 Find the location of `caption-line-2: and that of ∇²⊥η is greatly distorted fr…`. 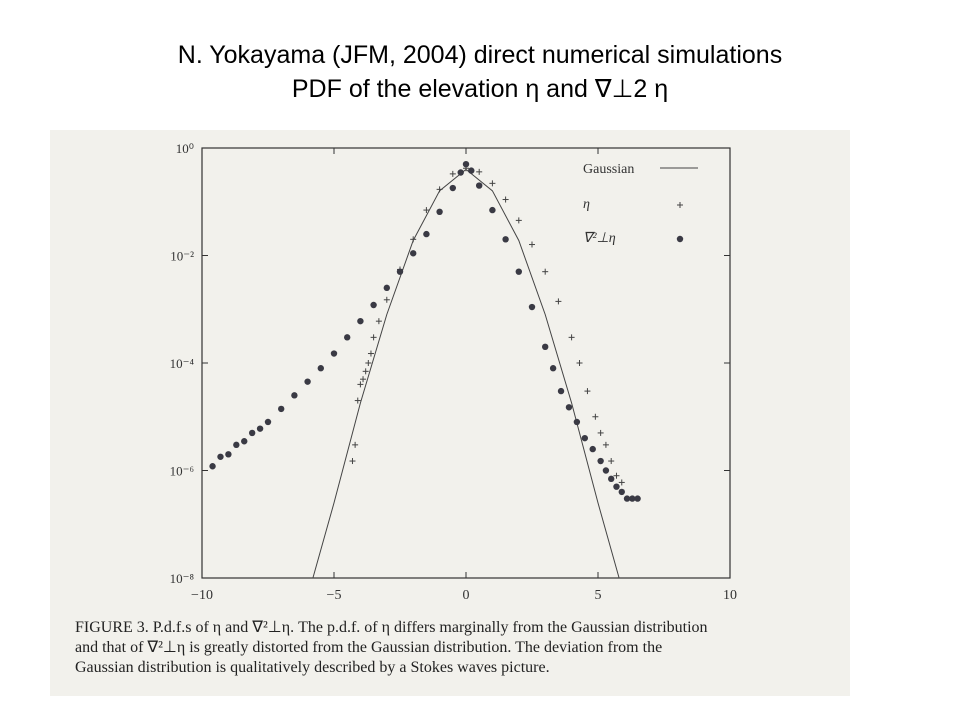

caption-line-2: and that of ∇²⊥η is greatly distorted fr… is located at coordinates (369, 647).